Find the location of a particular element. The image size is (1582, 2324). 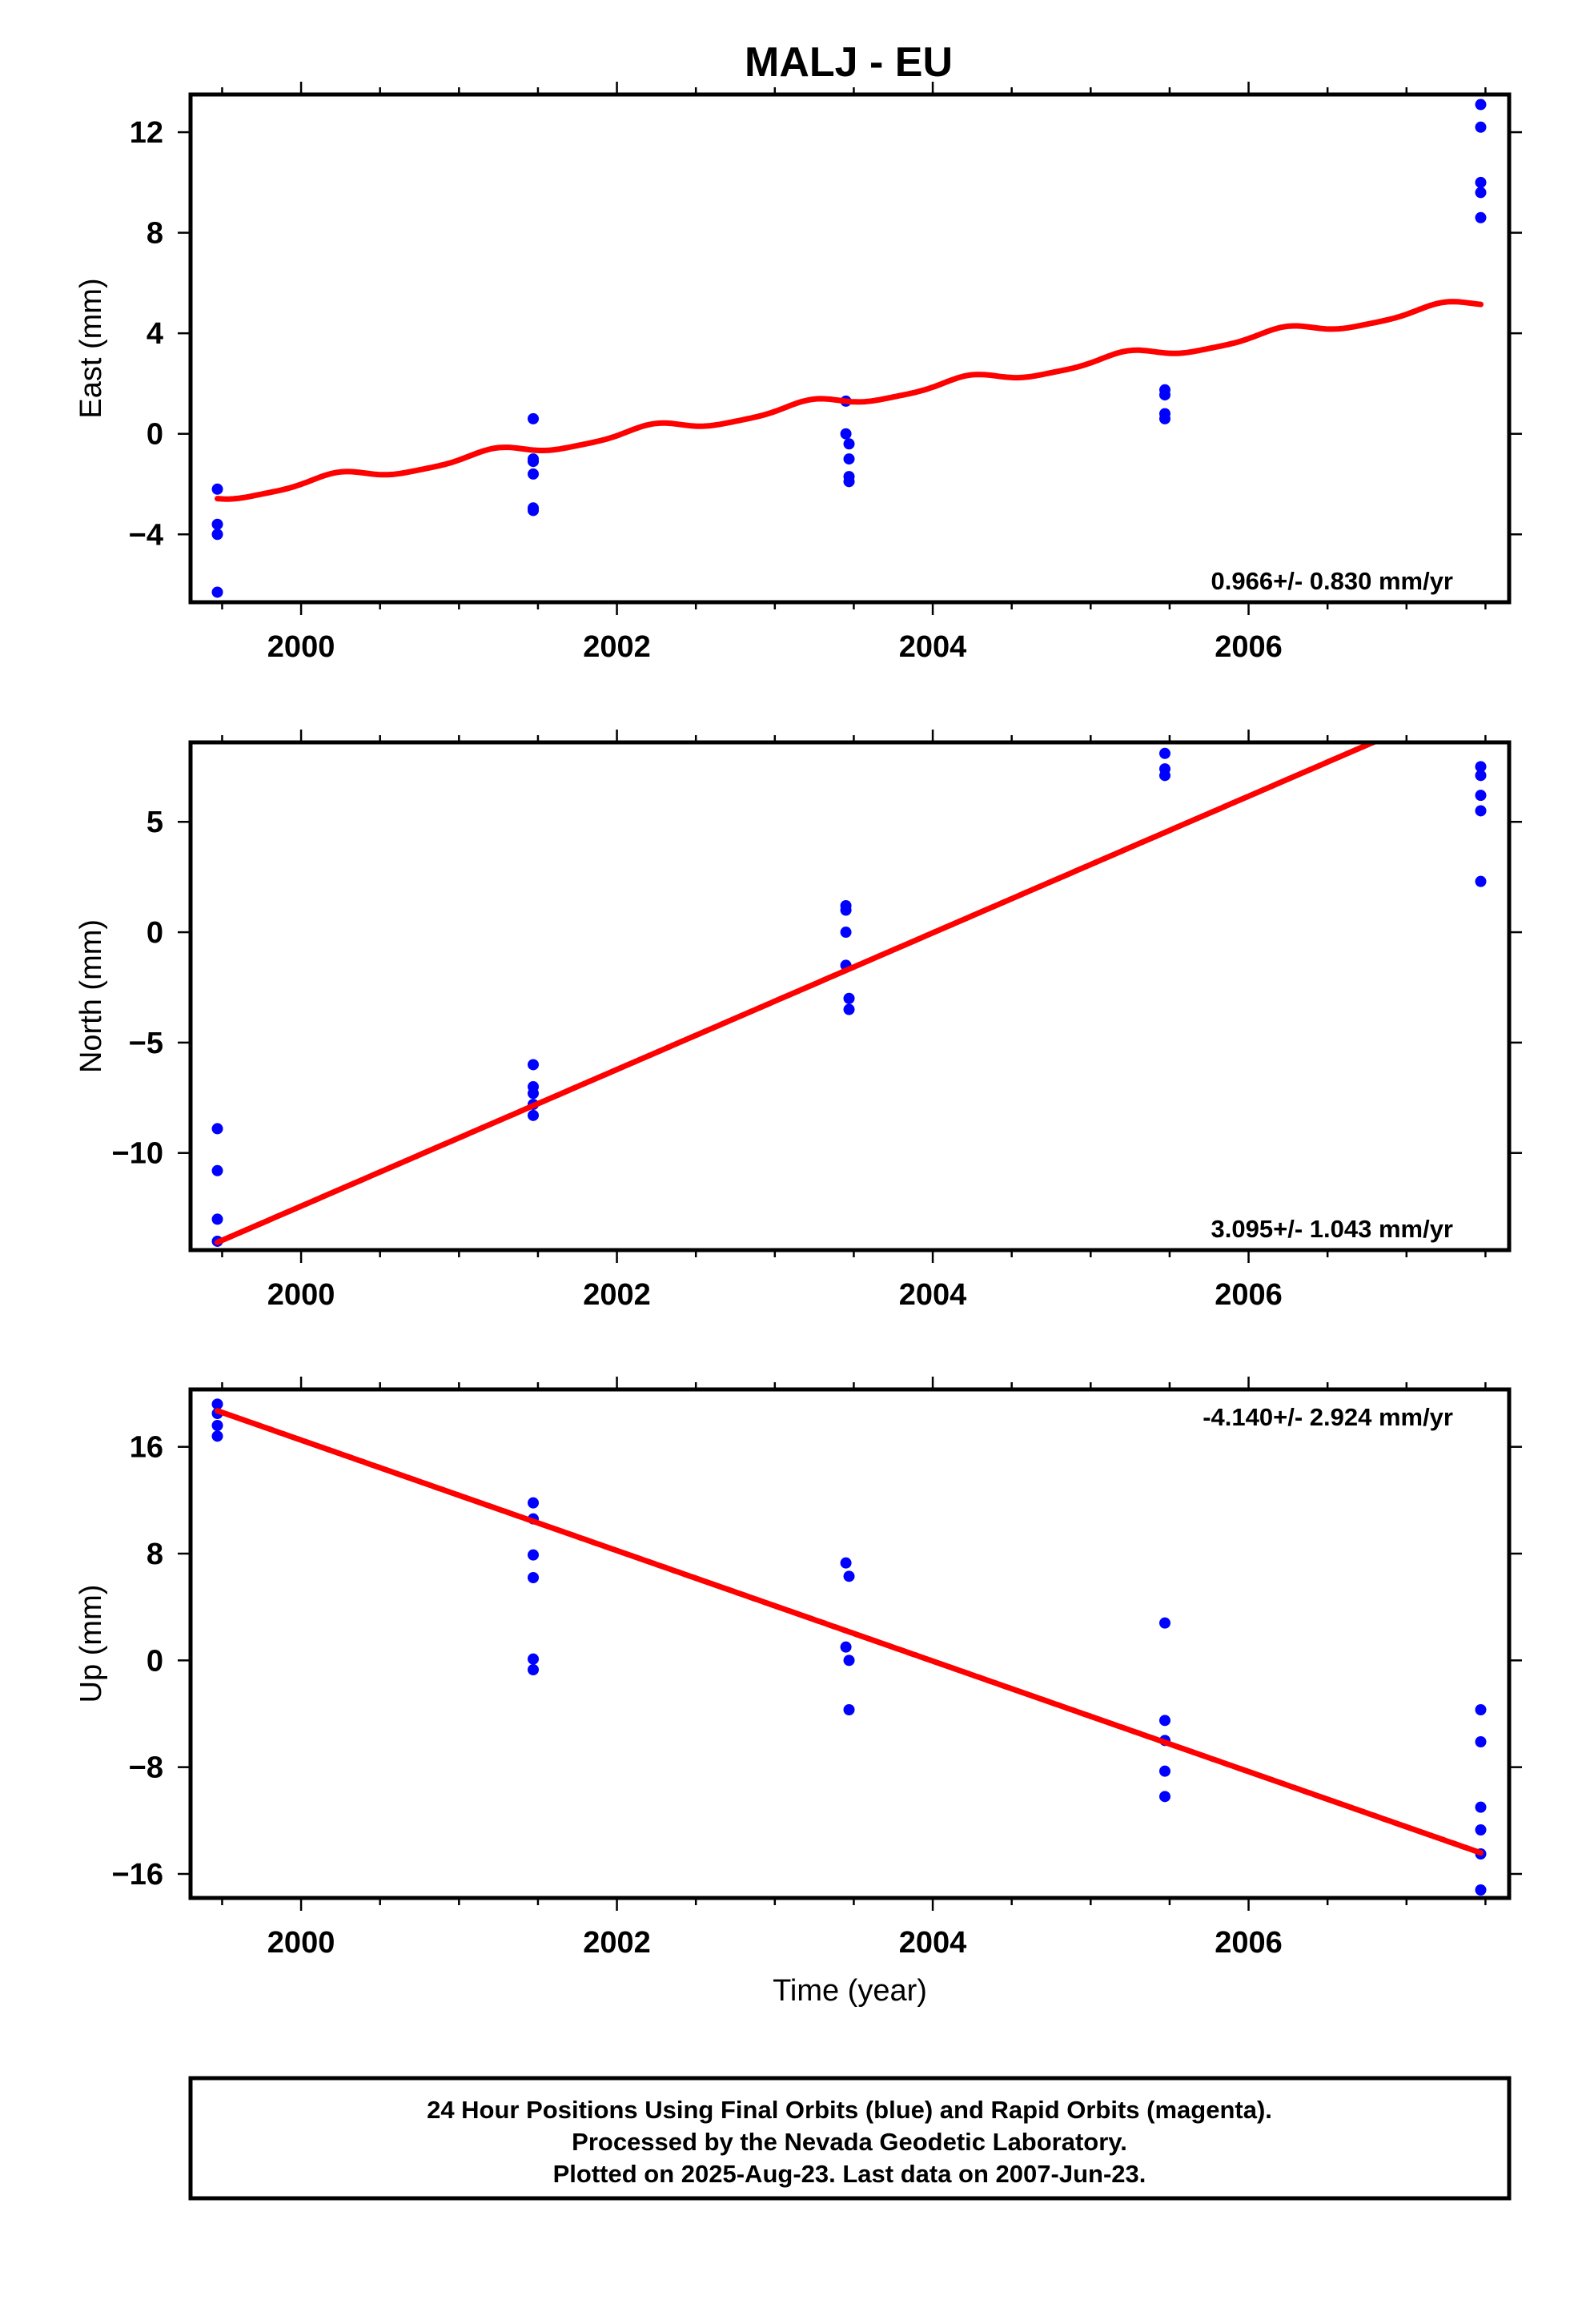

east-y-tick-label: −4 is located at coordinates (146, 535).